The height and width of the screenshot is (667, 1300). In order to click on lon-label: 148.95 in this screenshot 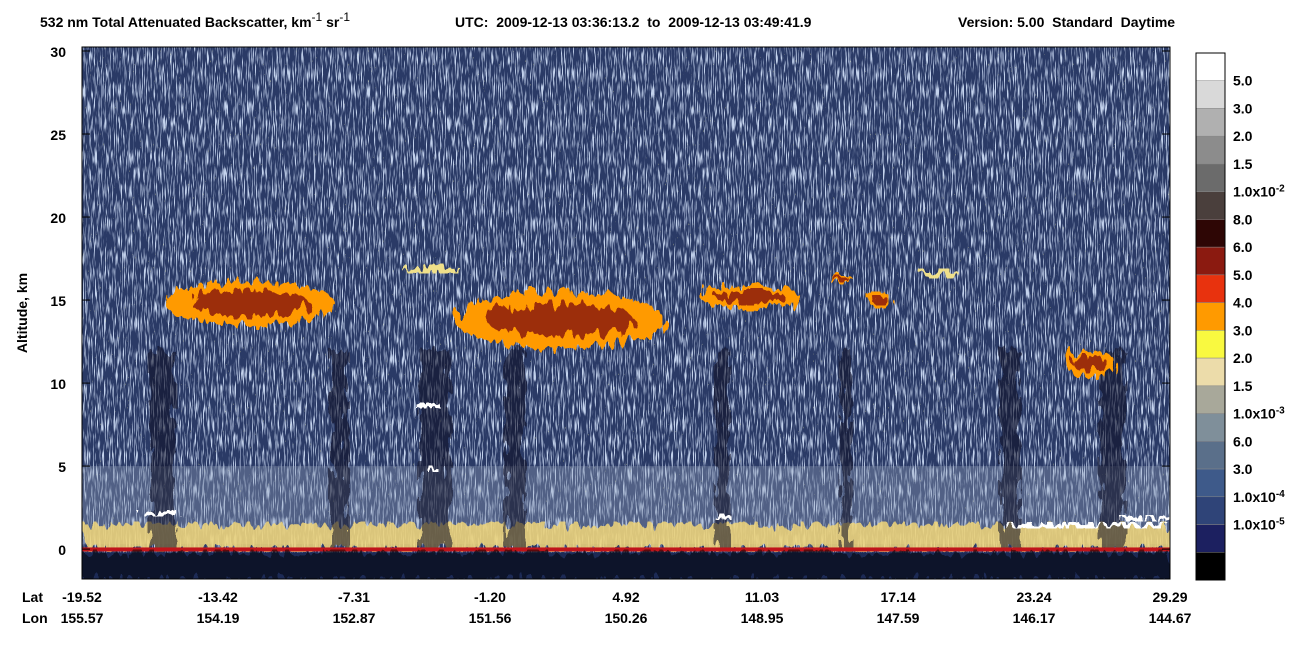, I will do `click(762, 618)`.